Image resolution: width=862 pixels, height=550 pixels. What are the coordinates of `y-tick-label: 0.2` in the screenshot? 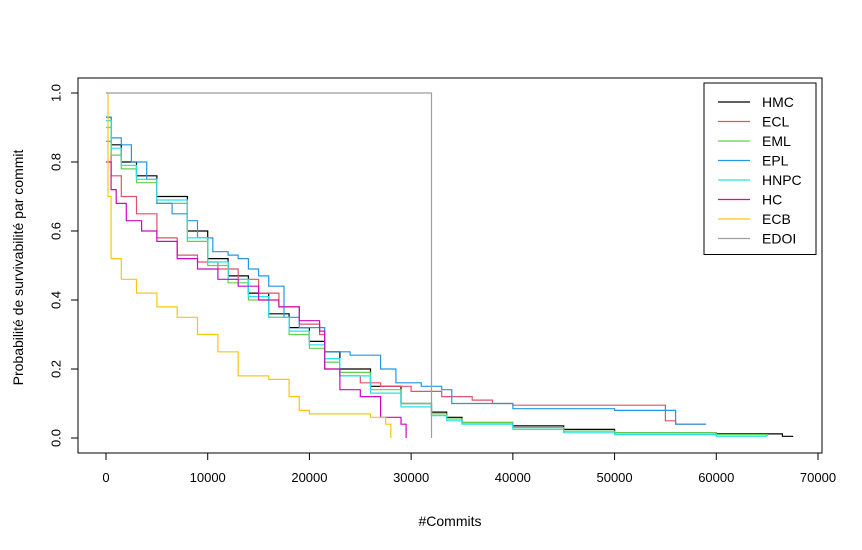 It's located at (56, 369).